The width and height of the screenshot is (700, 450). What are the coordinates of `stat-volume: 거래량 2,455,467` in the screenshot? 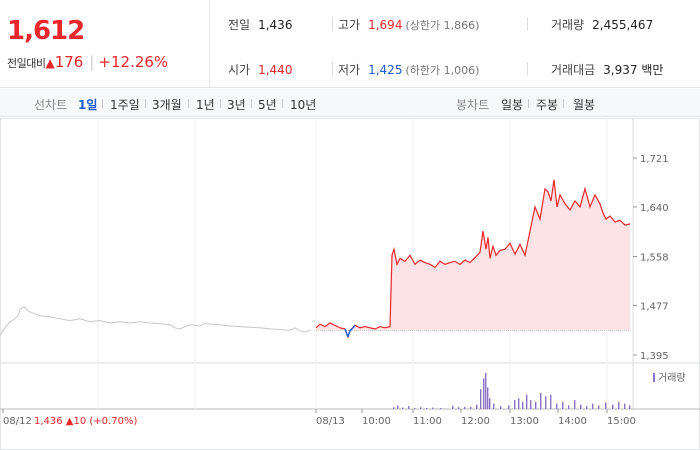 It's located at (602, 24).